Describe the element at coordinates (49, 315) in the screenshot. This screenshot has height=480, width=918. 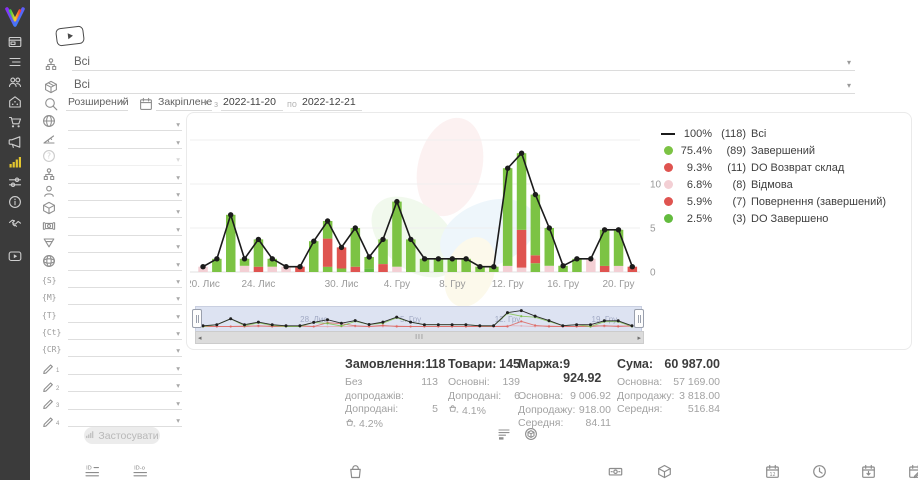
I see `tag-icon: {T}` at that location.